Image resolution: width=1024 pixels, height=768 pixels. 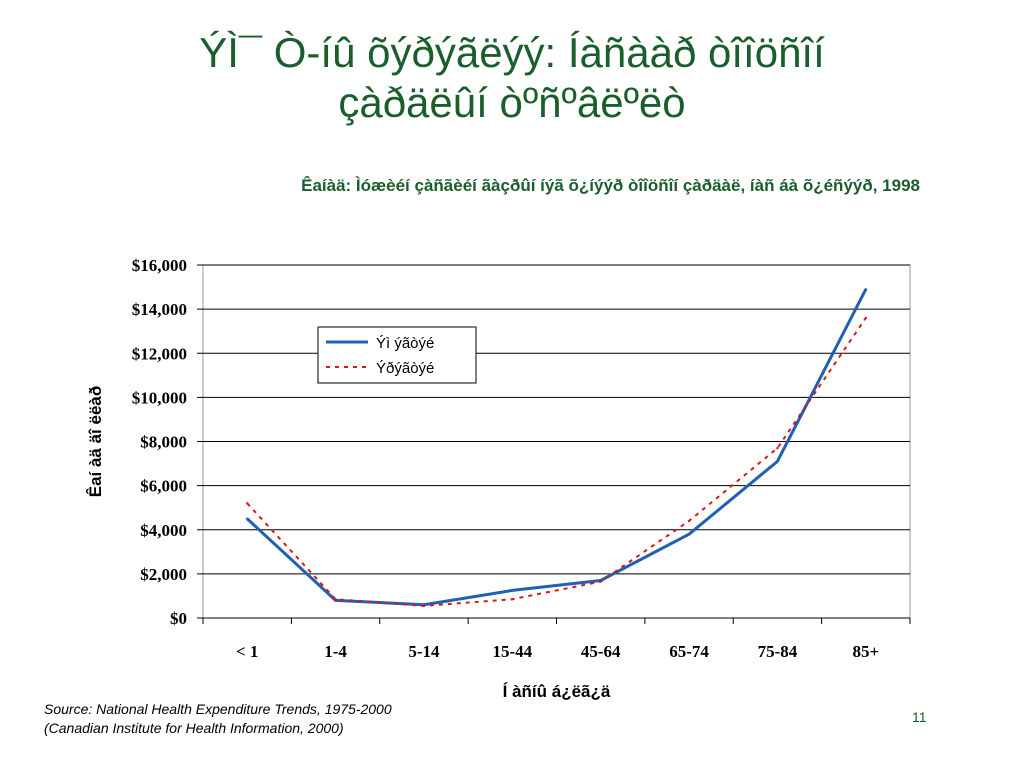 I want to click on legend-label-2: Ýðýãòýé, so click(x=405, y=368).